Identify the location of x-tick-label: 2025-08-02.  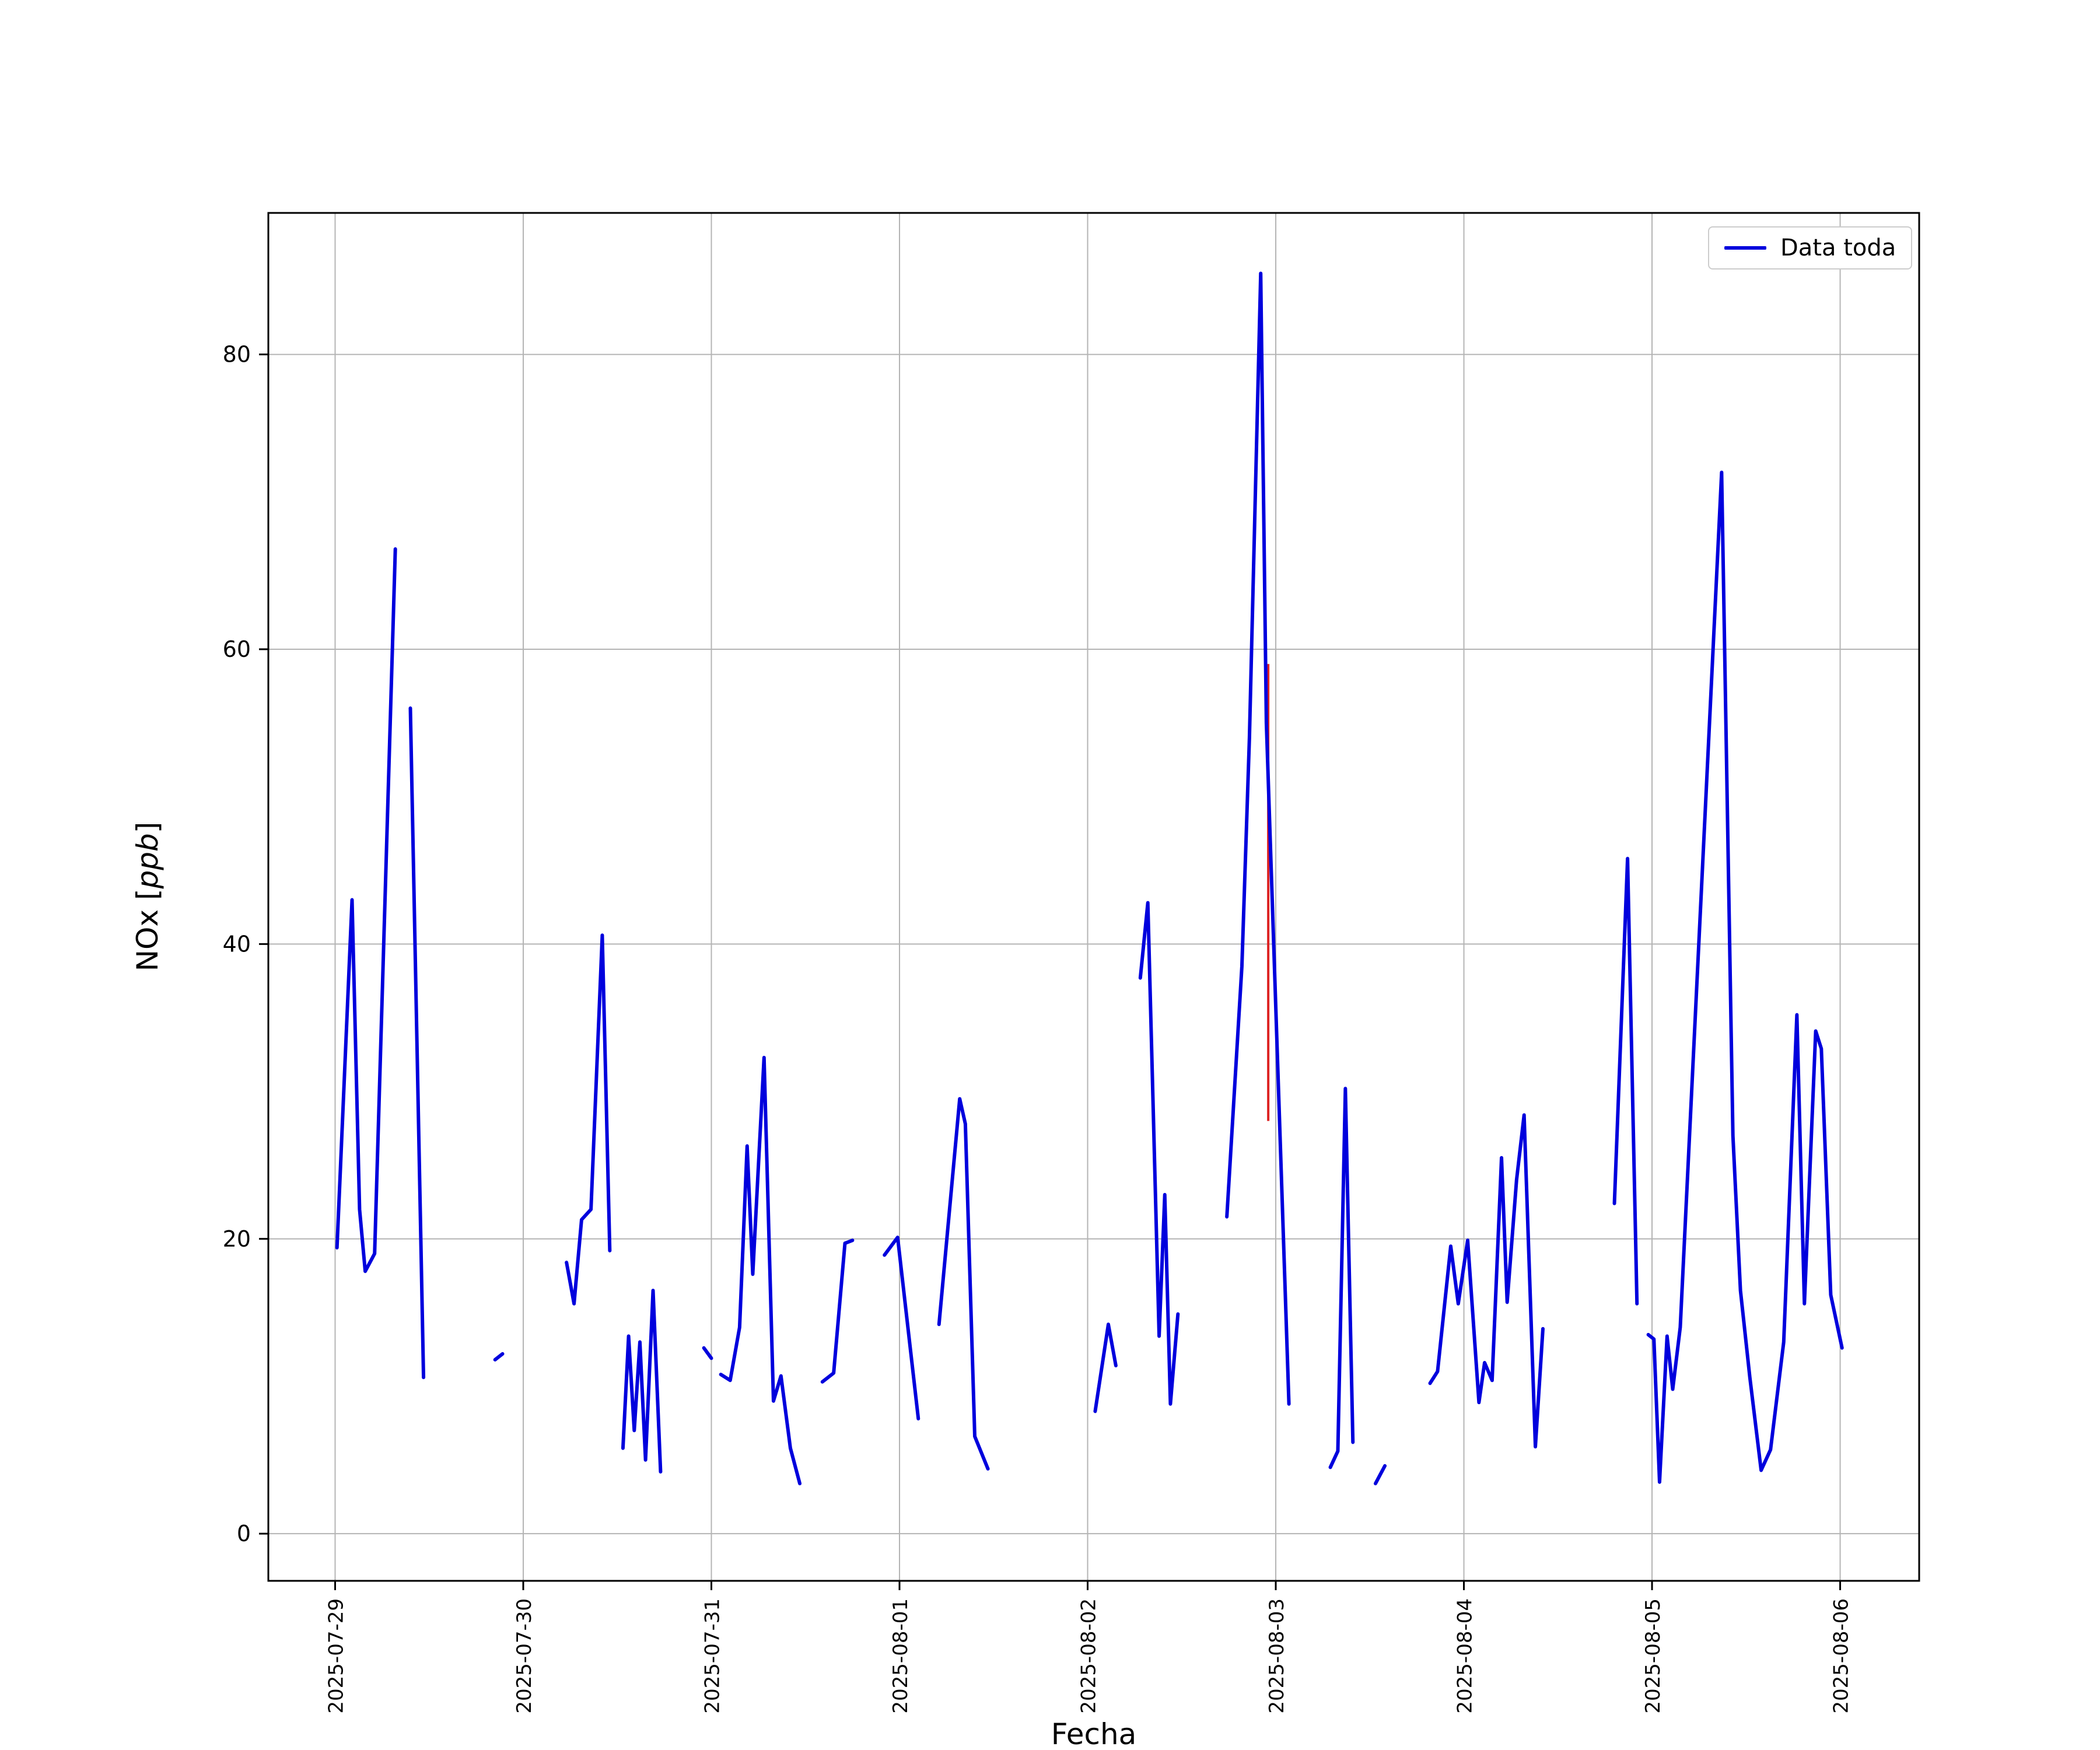
(1089, 1656).